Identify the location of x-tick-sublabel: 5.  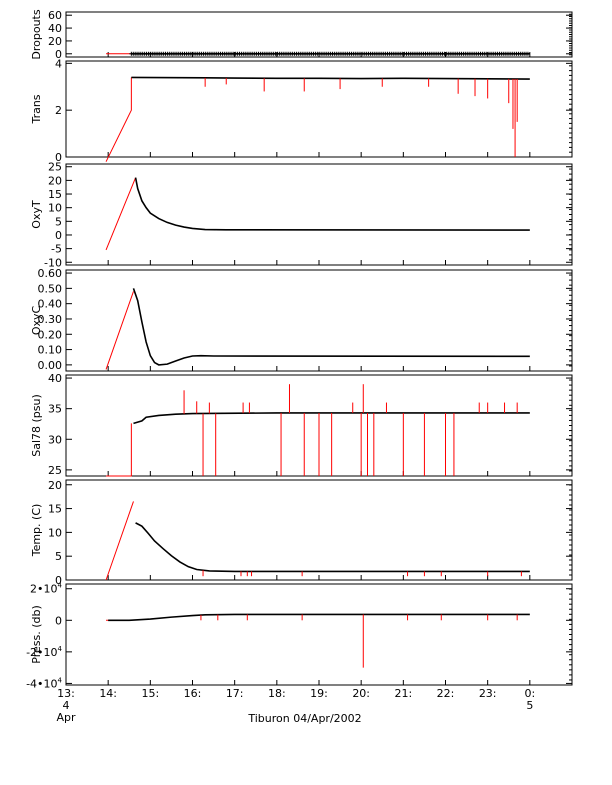
(529, 705).